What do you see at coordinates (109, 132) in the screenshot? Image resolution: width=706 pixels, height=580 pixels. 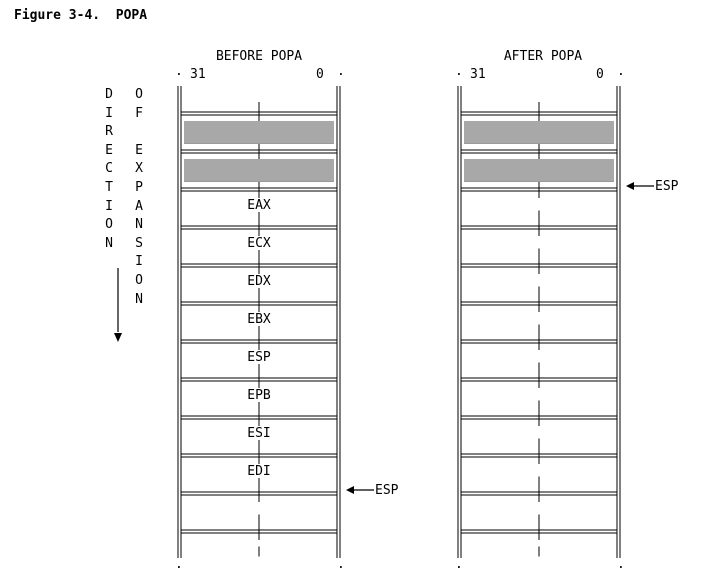 I see `direction-letter: R` at bounding box center [109, 132].